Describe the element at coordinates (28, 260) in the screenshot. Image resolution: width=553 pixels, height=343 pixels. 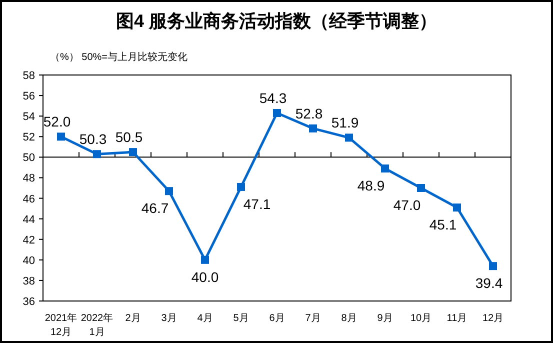
I see `y-tick-label: 40` at that location.